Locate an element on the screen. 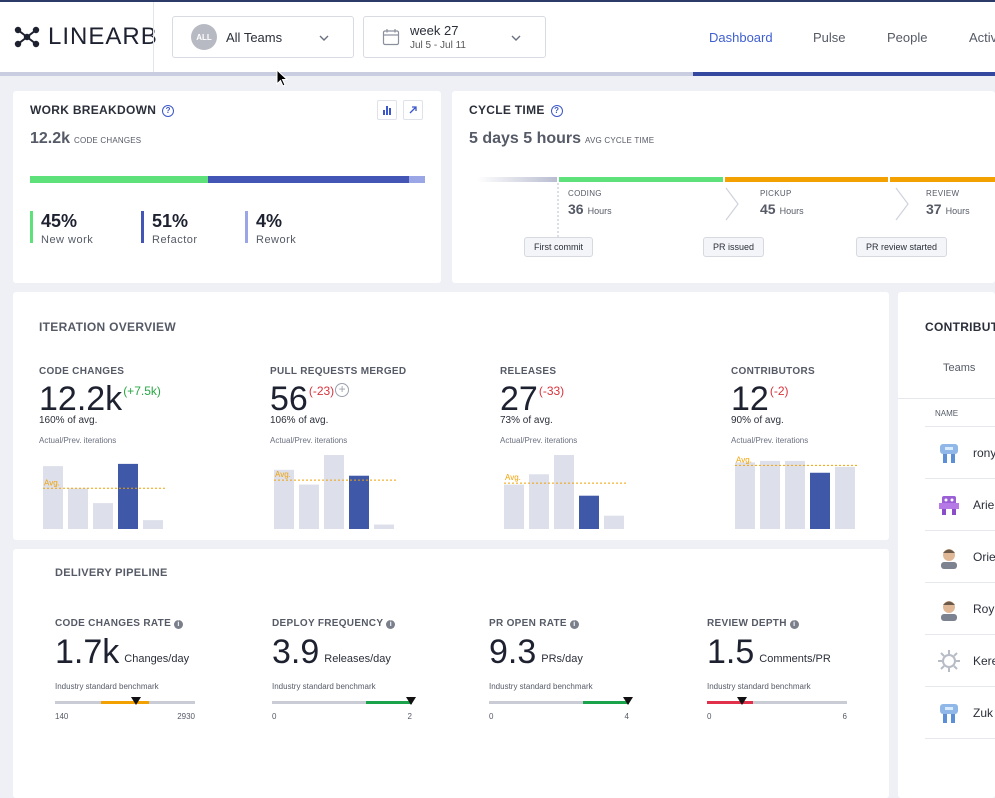  rework-color-bar is located at coordinates (246, 227).